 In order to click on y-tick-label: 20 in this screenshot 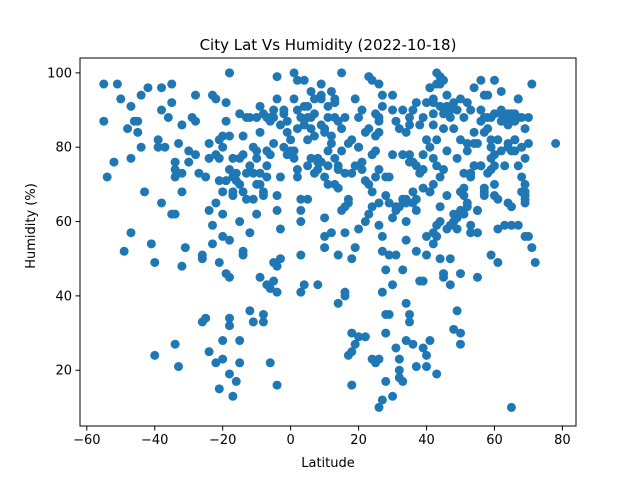, I will do `click(63, 371)`.